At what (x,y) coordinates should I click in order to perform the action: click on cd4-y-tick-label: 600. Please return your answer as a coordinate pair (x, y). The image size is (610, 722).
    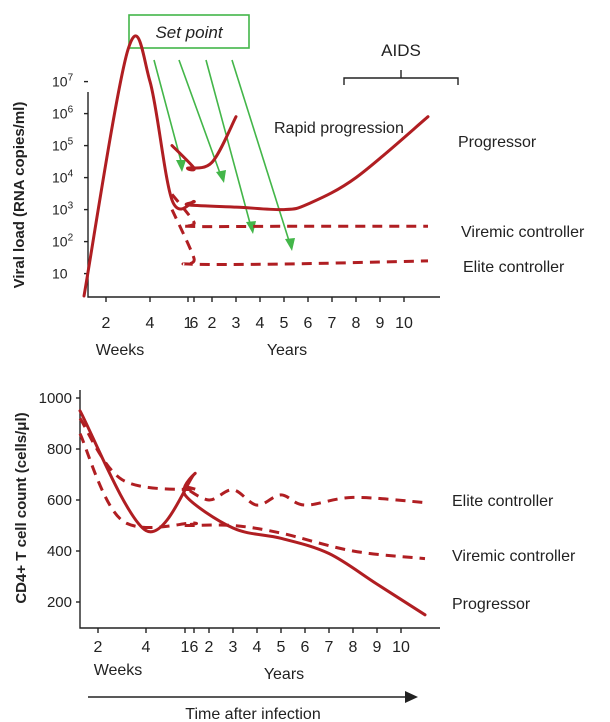
    Looking at the image, I should click on (59, 500).